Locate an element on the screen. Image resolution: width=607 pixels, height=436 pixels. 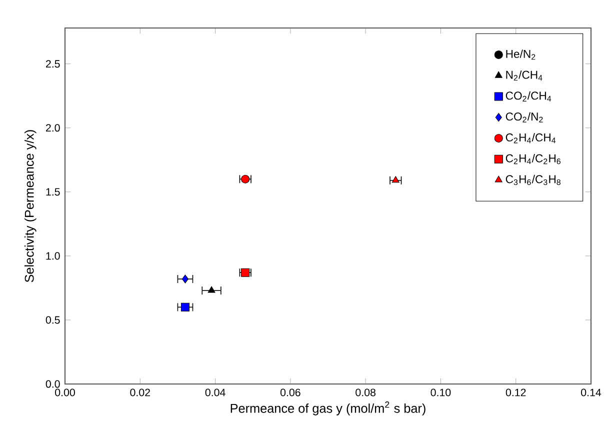
legend-label: N$_{2}$/CH$_{4}$ is located at coordinates (524, 75).